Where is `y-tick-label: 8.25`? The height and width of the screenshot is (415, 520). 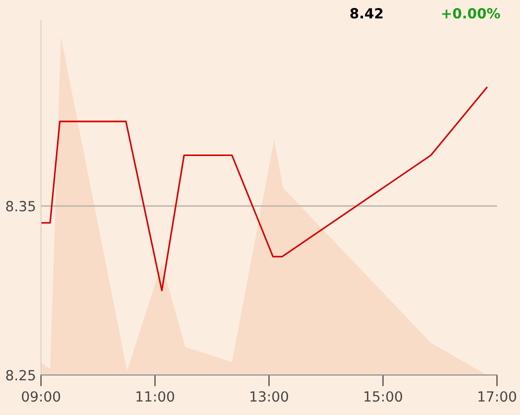
y-tick-label: 8.25 is located at coordinates (20, 375).